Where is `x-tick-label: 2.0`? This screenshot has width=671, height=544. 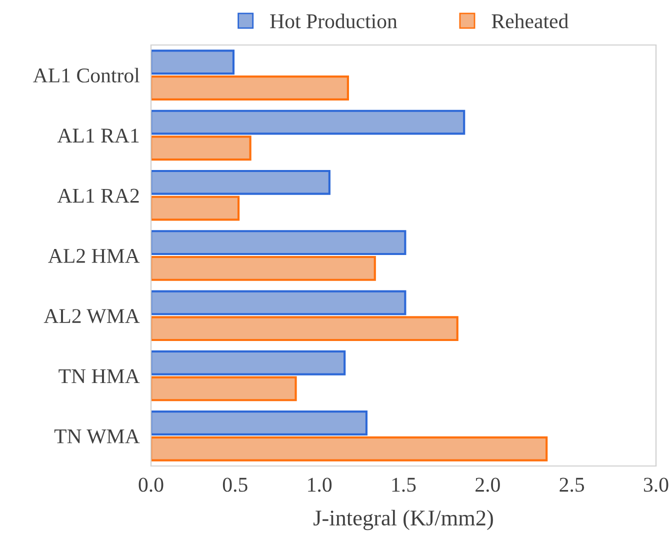 x-tick-label: 2.0 is located at coordinates (488, 485).